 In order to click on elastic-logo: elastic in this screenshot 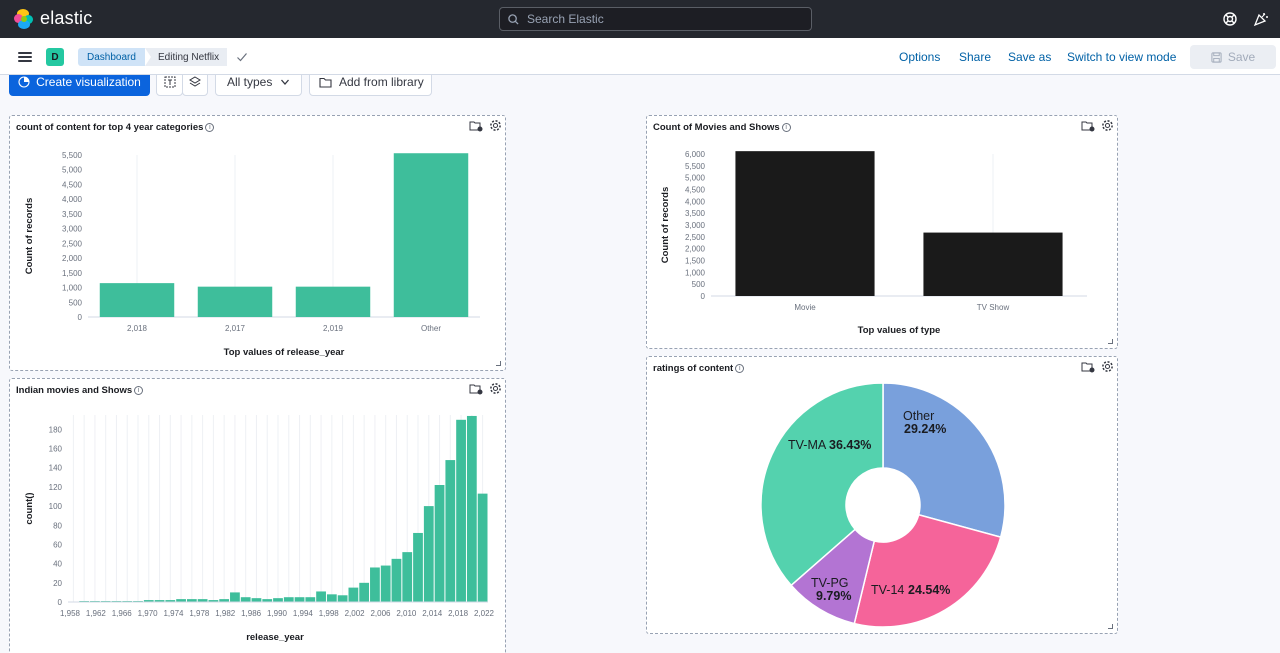, I will do `click(53, 18)`.